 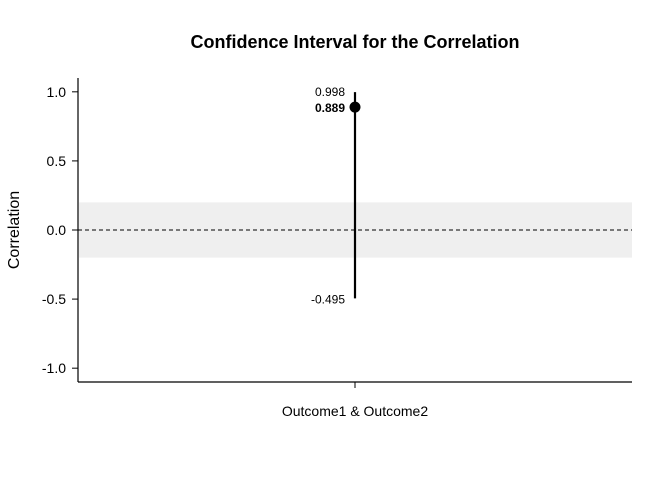 I want to click on x-tick-label: Outcome1 & Outcome2, so click(x=355, y=411).